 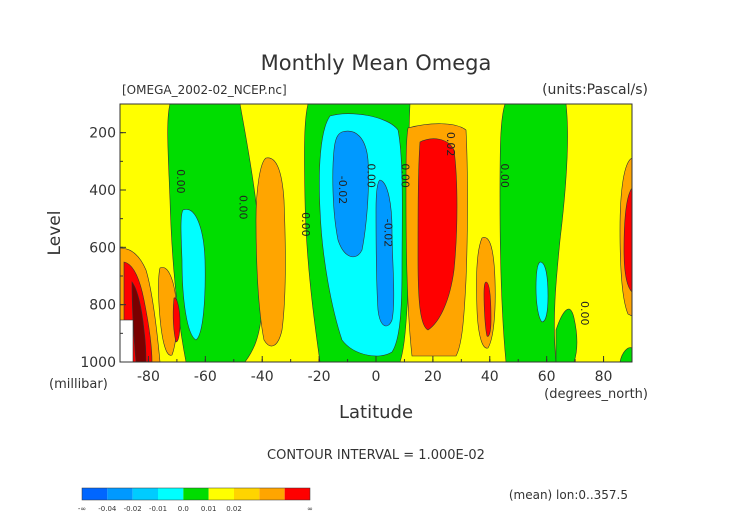 I want to click on y-axis-unit: (millibar), so click(x=78, y=384).